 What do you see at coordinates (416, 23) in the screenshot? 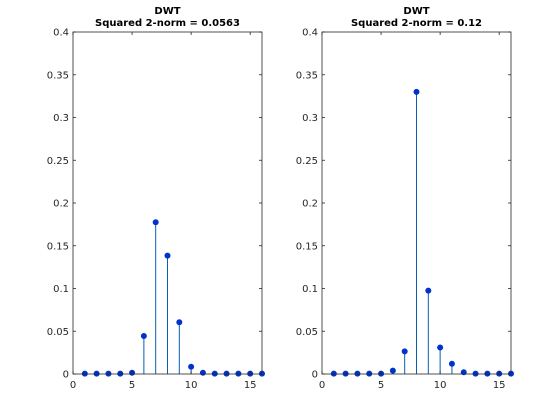
I see `chart-subtitle: Squared 2-norm = 0.12` at bounding box center [416, 23].